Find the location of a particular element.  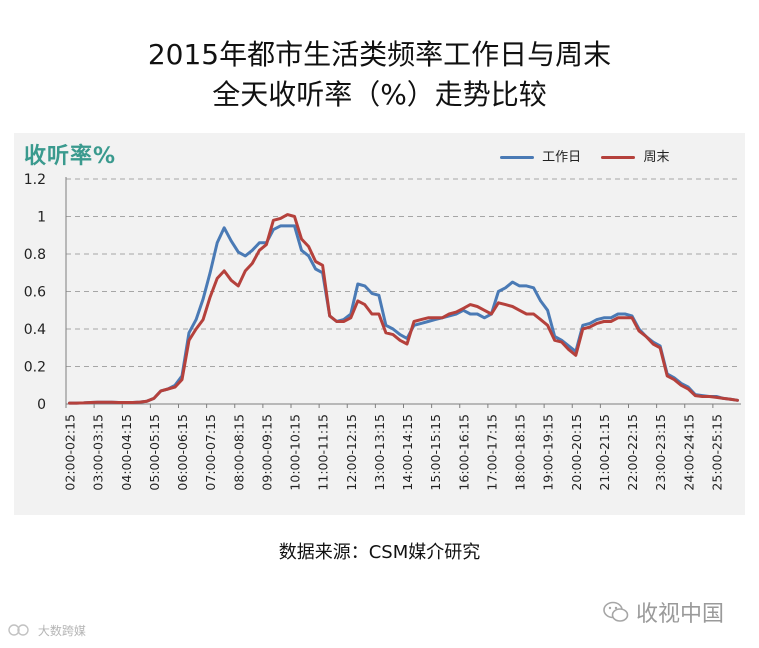

chart-title-line1: 2015年都市生活类频率工作日与周末 is located at coordinates (379, 54).